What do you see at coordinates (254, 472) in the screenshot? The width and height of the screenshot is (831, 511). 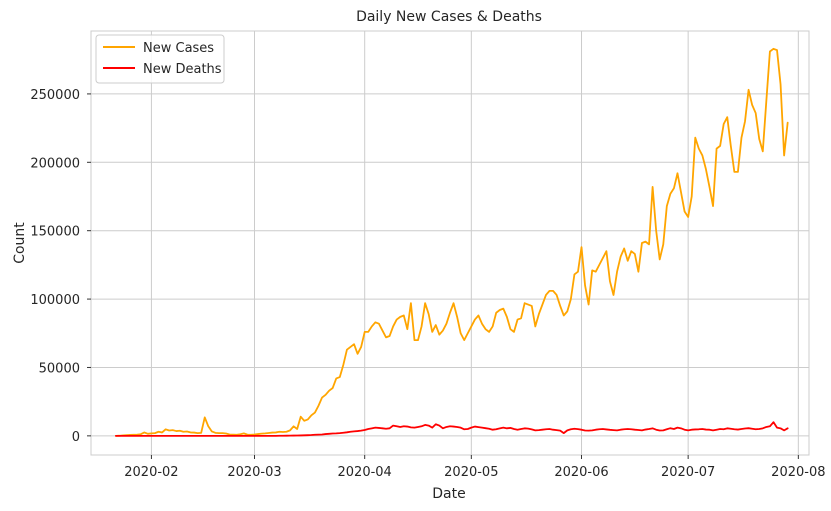 I see `x-tick-label: 2020-03` at bounding box center [254, 472].